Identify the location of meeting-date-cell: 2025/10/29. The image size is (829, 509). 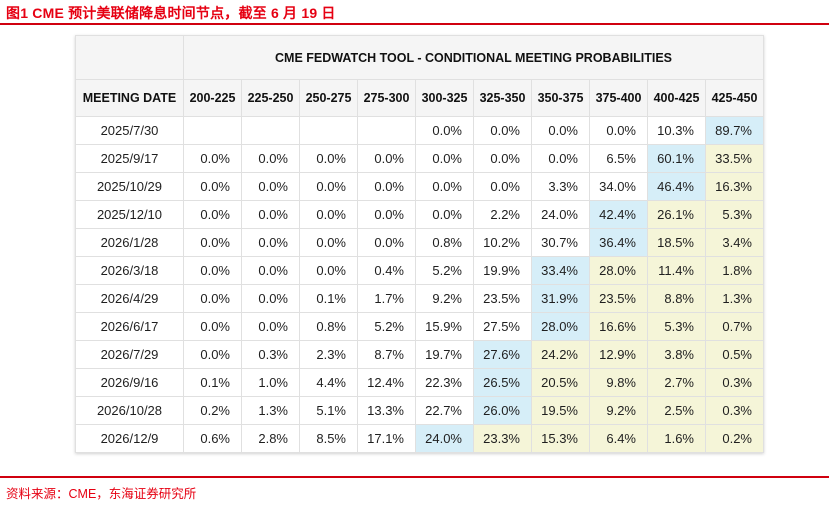
(129, 186).